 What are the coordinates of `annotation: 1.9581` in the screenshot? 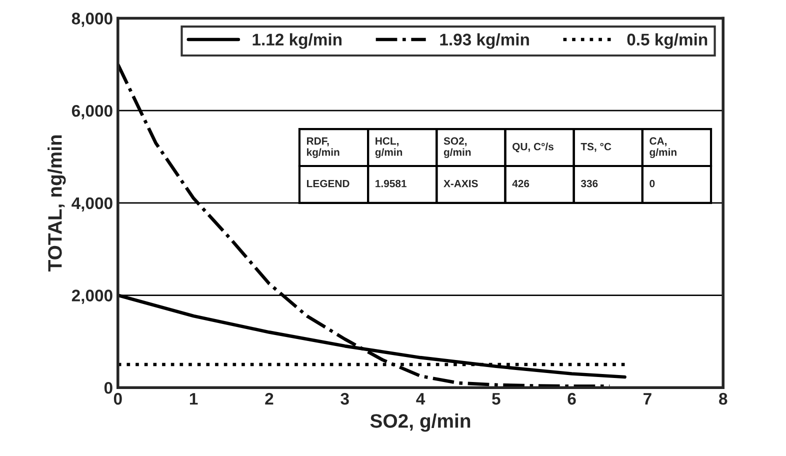 It's located at (391, 184).